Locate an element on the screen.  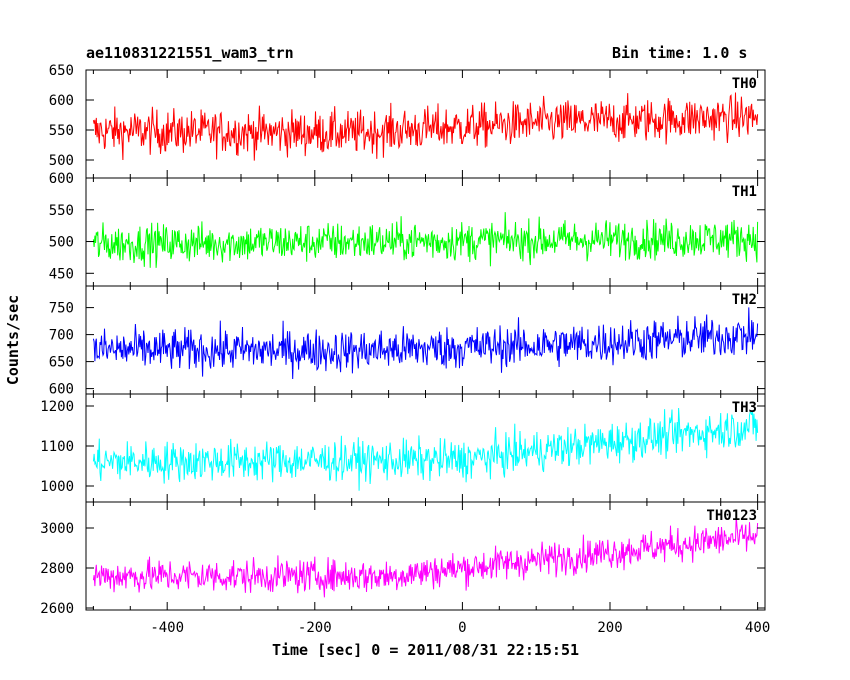
bin-time-label: Bin time: 1.0 s is located at coordinates (680, 53).